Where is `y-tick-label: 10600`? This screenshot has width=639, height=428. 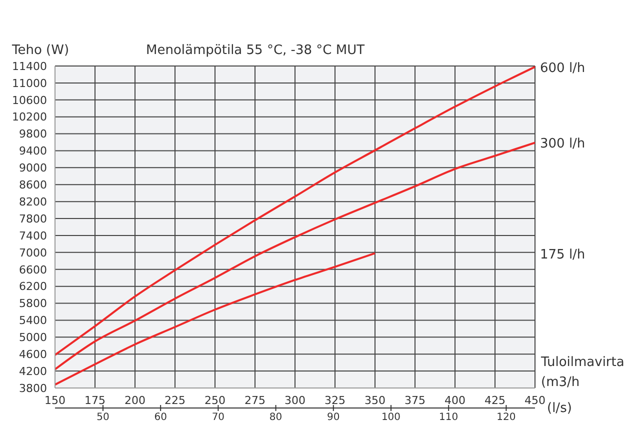 y-tick-label: 10600 is located at coordinates (29, 100).